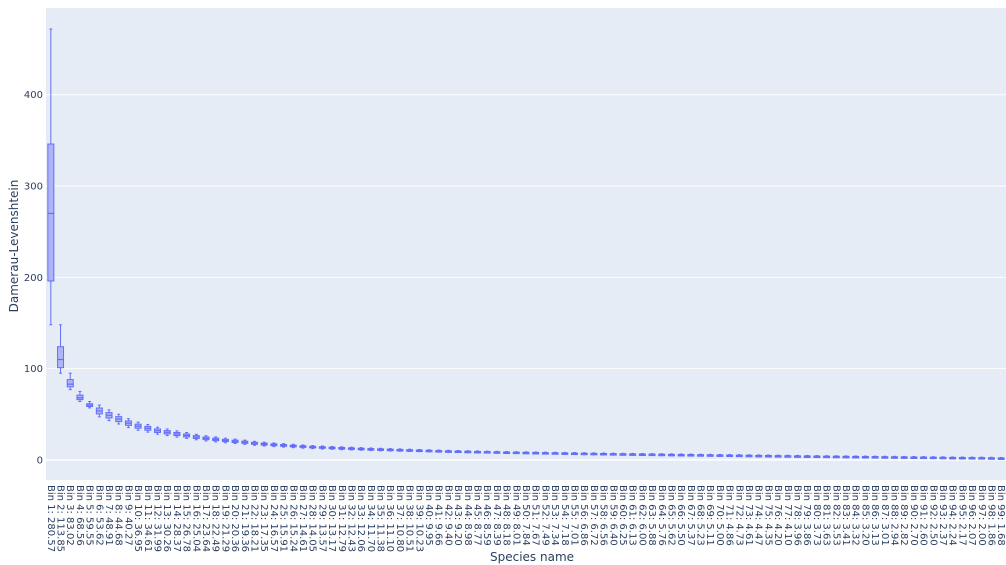  What do you see at coordinates (33, 278) in the screenshot?
I see `y-axis-ticks: 0 100 200 300 400` at bounding box center [33, 278].